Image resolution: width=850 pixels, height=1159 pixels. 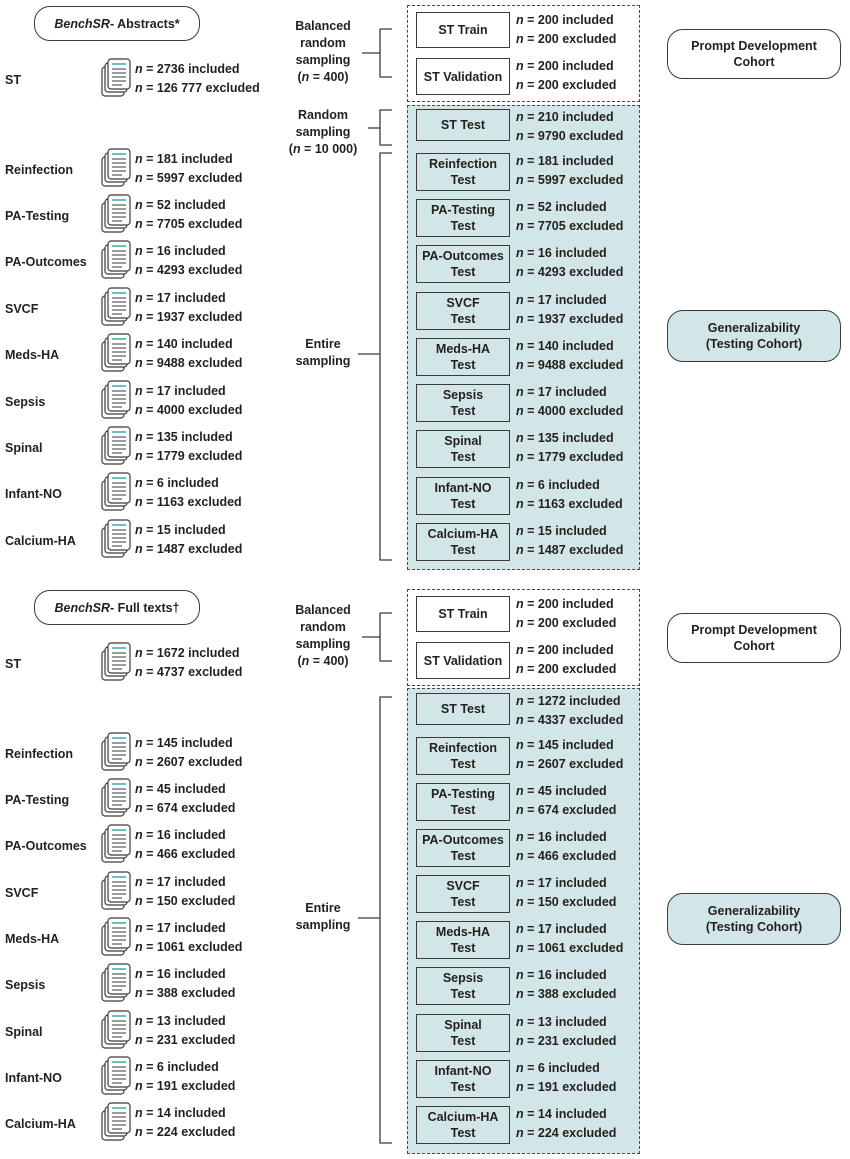 I want to click on dataset-box: ST Validation, so click(x=463, y=660).